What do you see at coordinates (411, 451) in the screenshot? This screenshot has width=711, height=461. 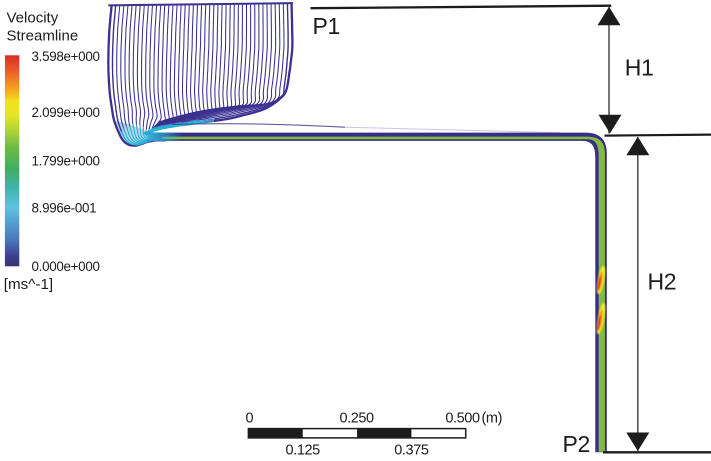 I see `svg-text: 0.375` at bounding box center [411, 451].